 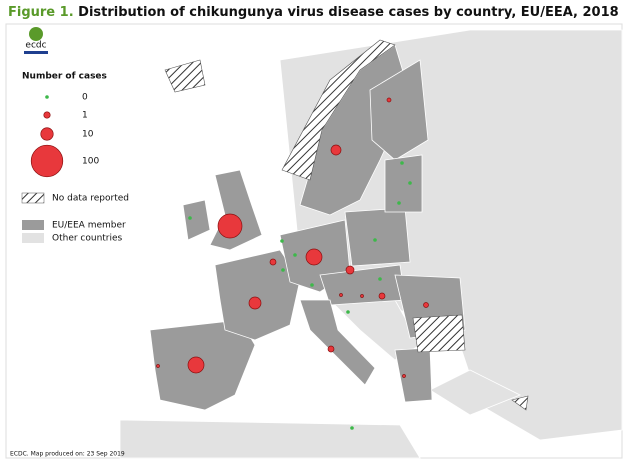 What do you see at coordinates (90, 199) in the screenshot?
I see `legend-hatch: No data reported` at bounding box center [90, 199].